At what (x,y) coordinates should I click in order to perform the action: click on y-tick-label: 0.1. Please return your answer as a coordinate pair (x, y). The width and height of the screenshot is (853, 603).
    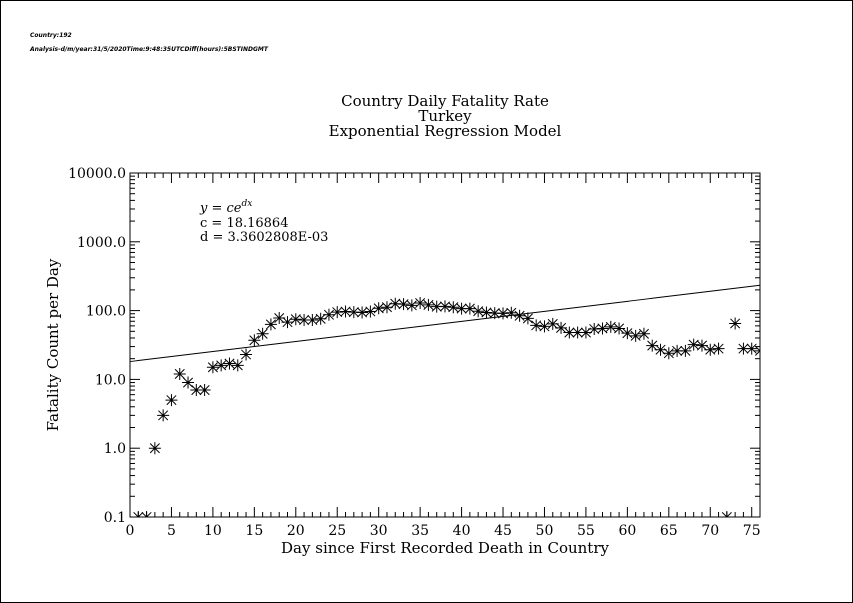
    Looking at the image, I should click on (115, 518).